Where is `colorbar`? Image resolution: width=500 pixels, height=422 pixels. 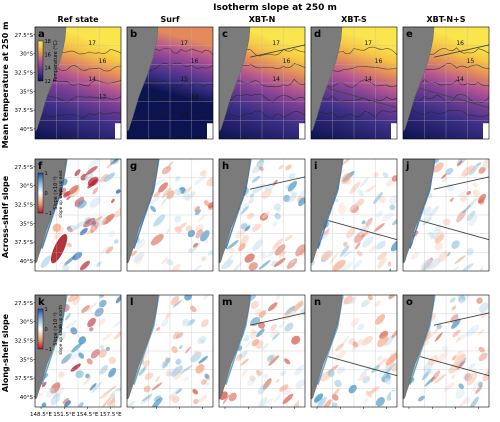 colorbar is located at coordinates (40, 193).